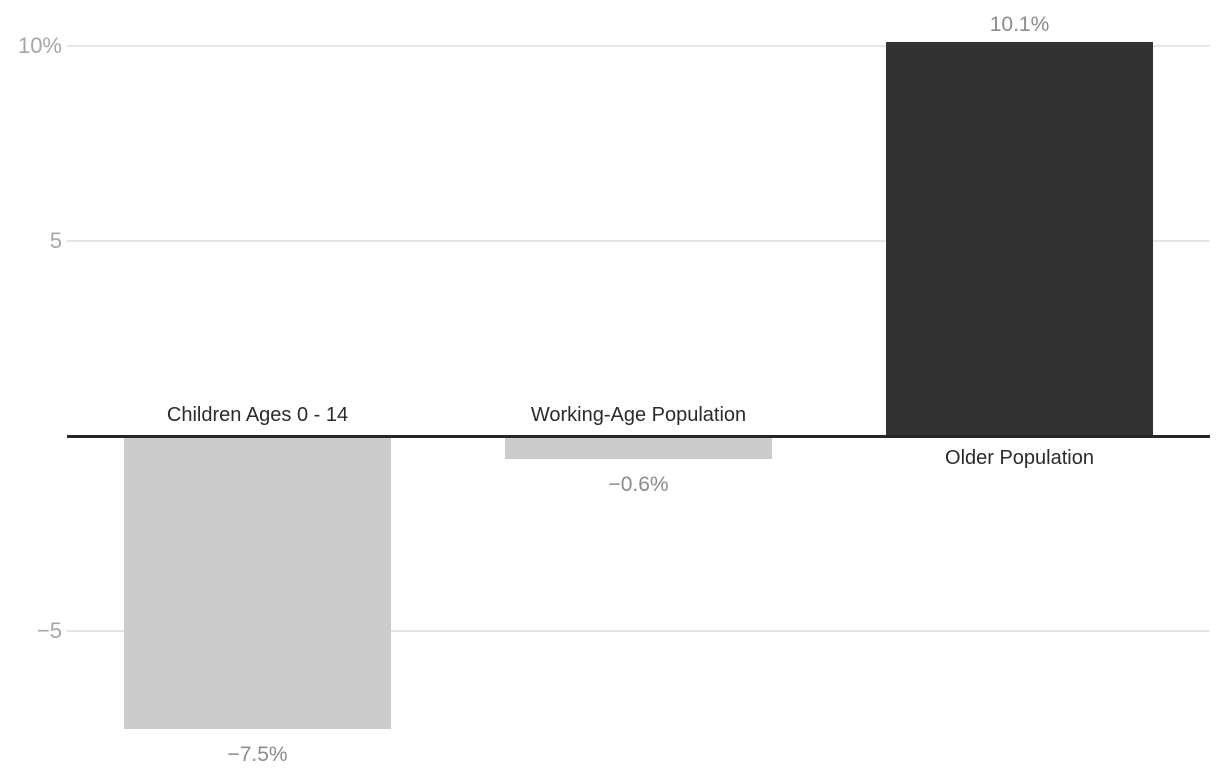 This screenshot has width=1220, height=776. Describe the element at coordinates (1019, 25) in the screenshot. I see `bar-value-label: 10.1%` at that location.